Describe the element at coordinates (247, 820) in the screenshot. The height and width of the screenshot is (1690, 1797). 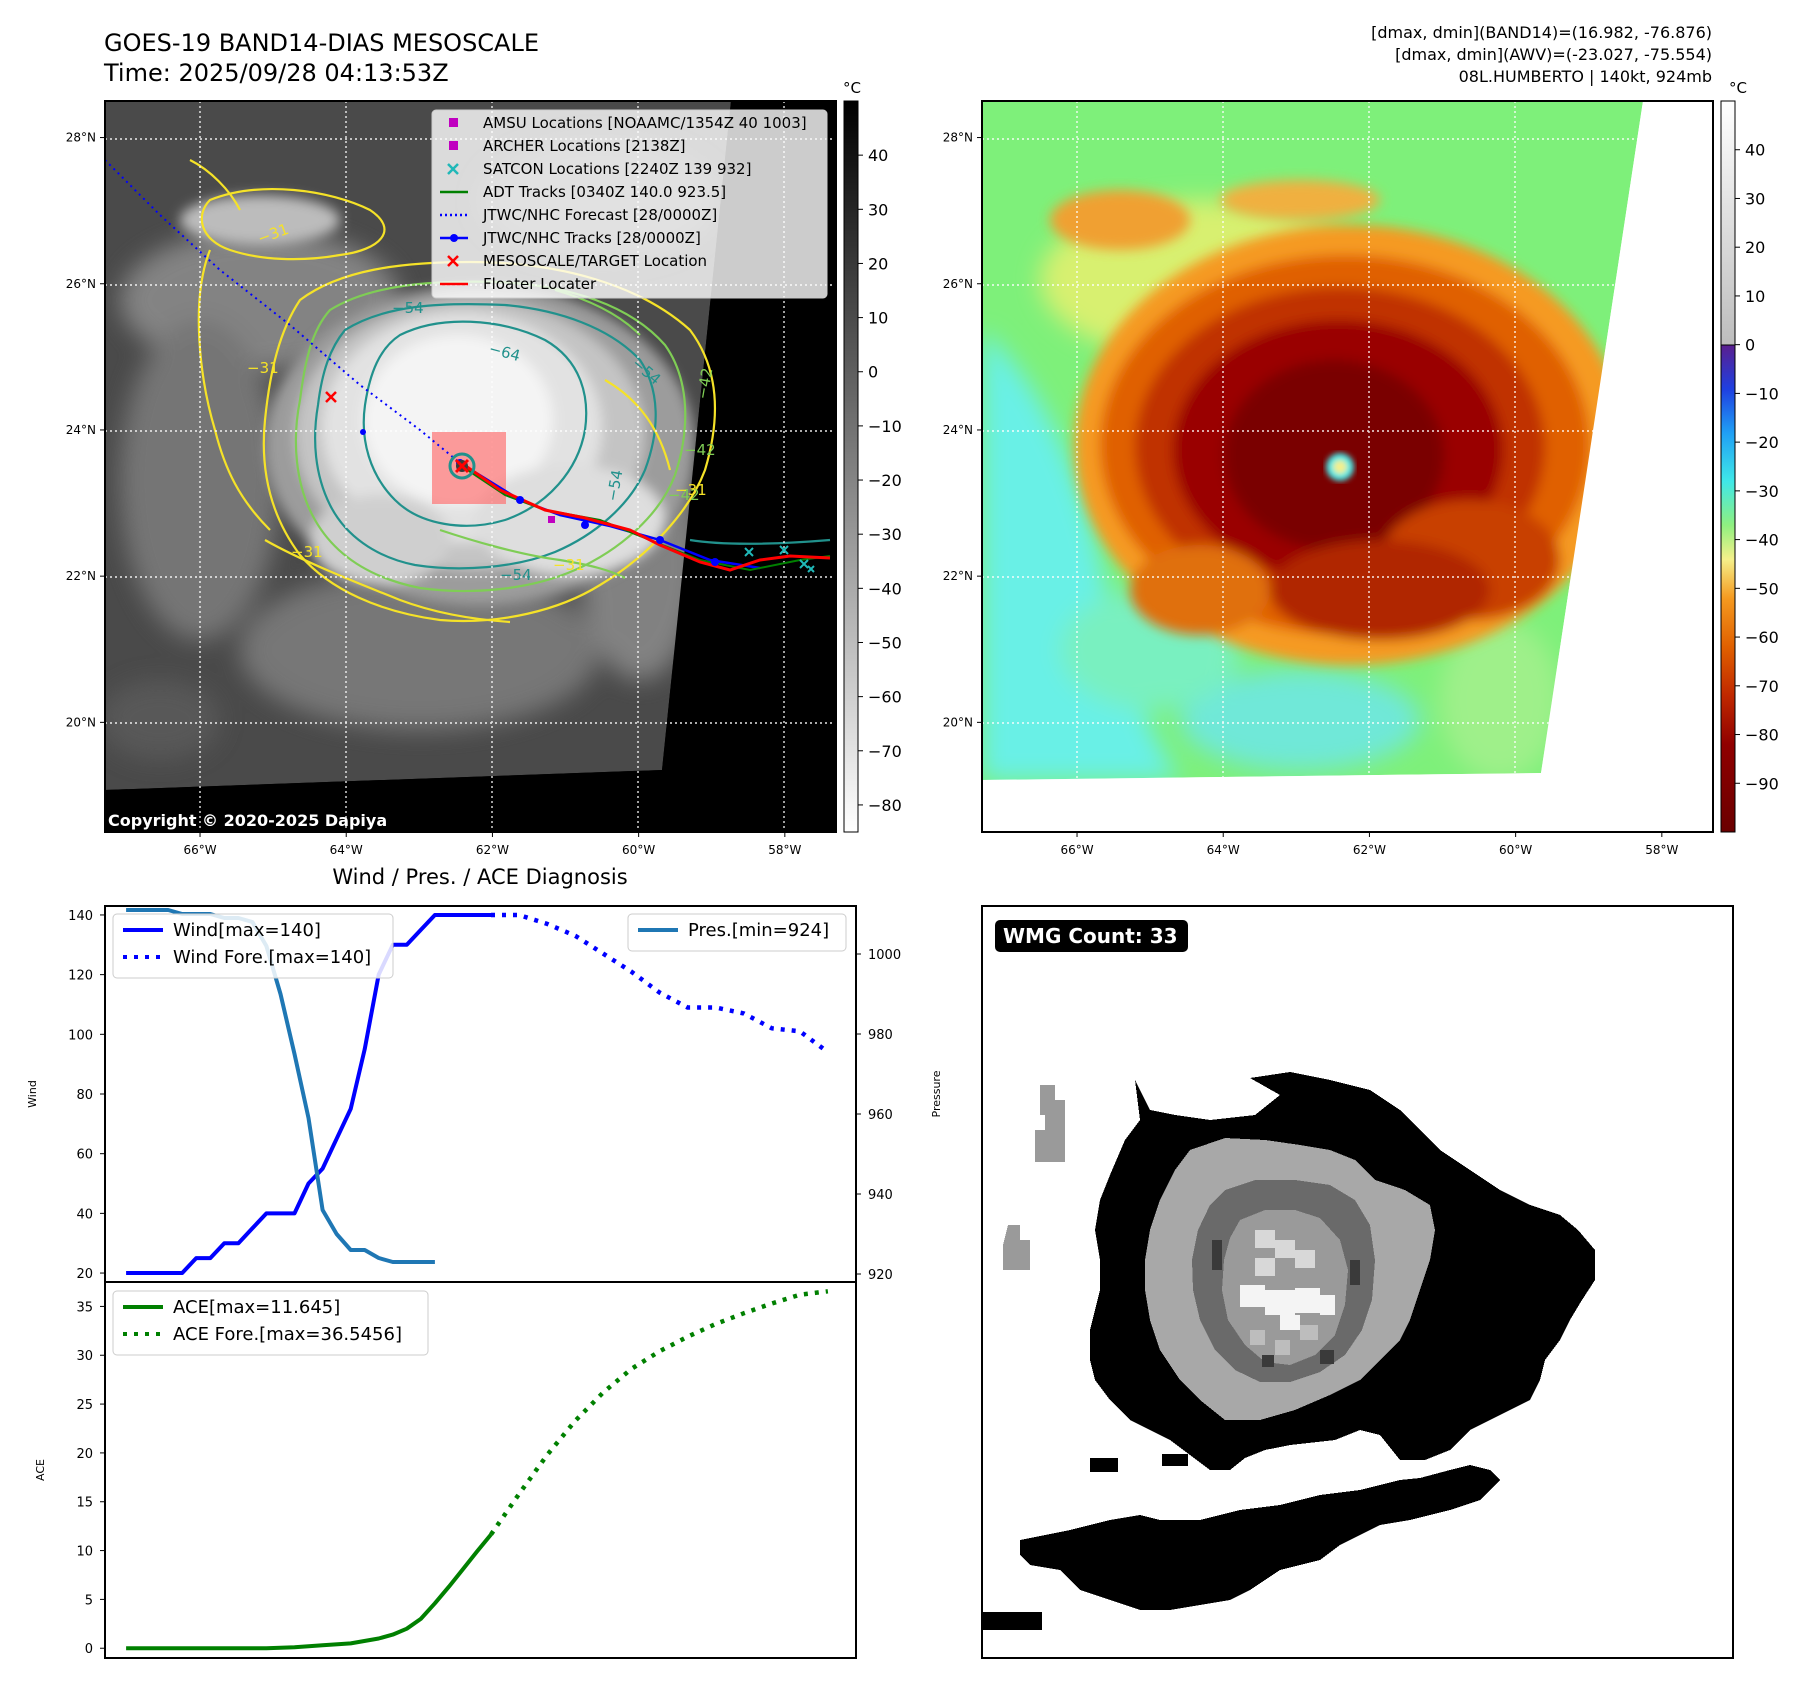
I see `copyright-text: Copyright © 2020-2025 Dapiya` at that location.